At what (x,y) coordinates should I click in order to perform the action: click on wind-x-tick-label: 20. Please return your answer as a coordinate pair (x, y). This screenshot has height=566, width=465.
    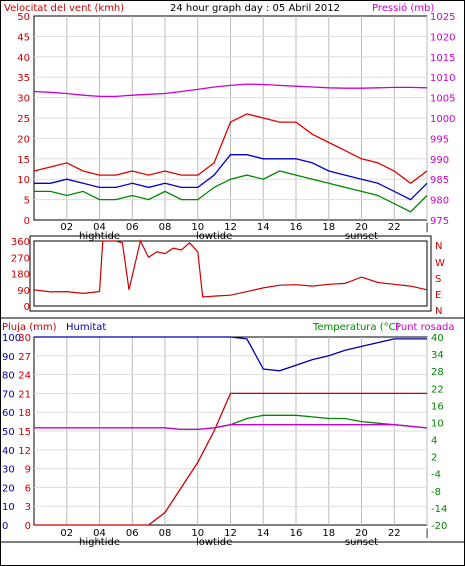
    Looking at the image, I should click on (361, 227).